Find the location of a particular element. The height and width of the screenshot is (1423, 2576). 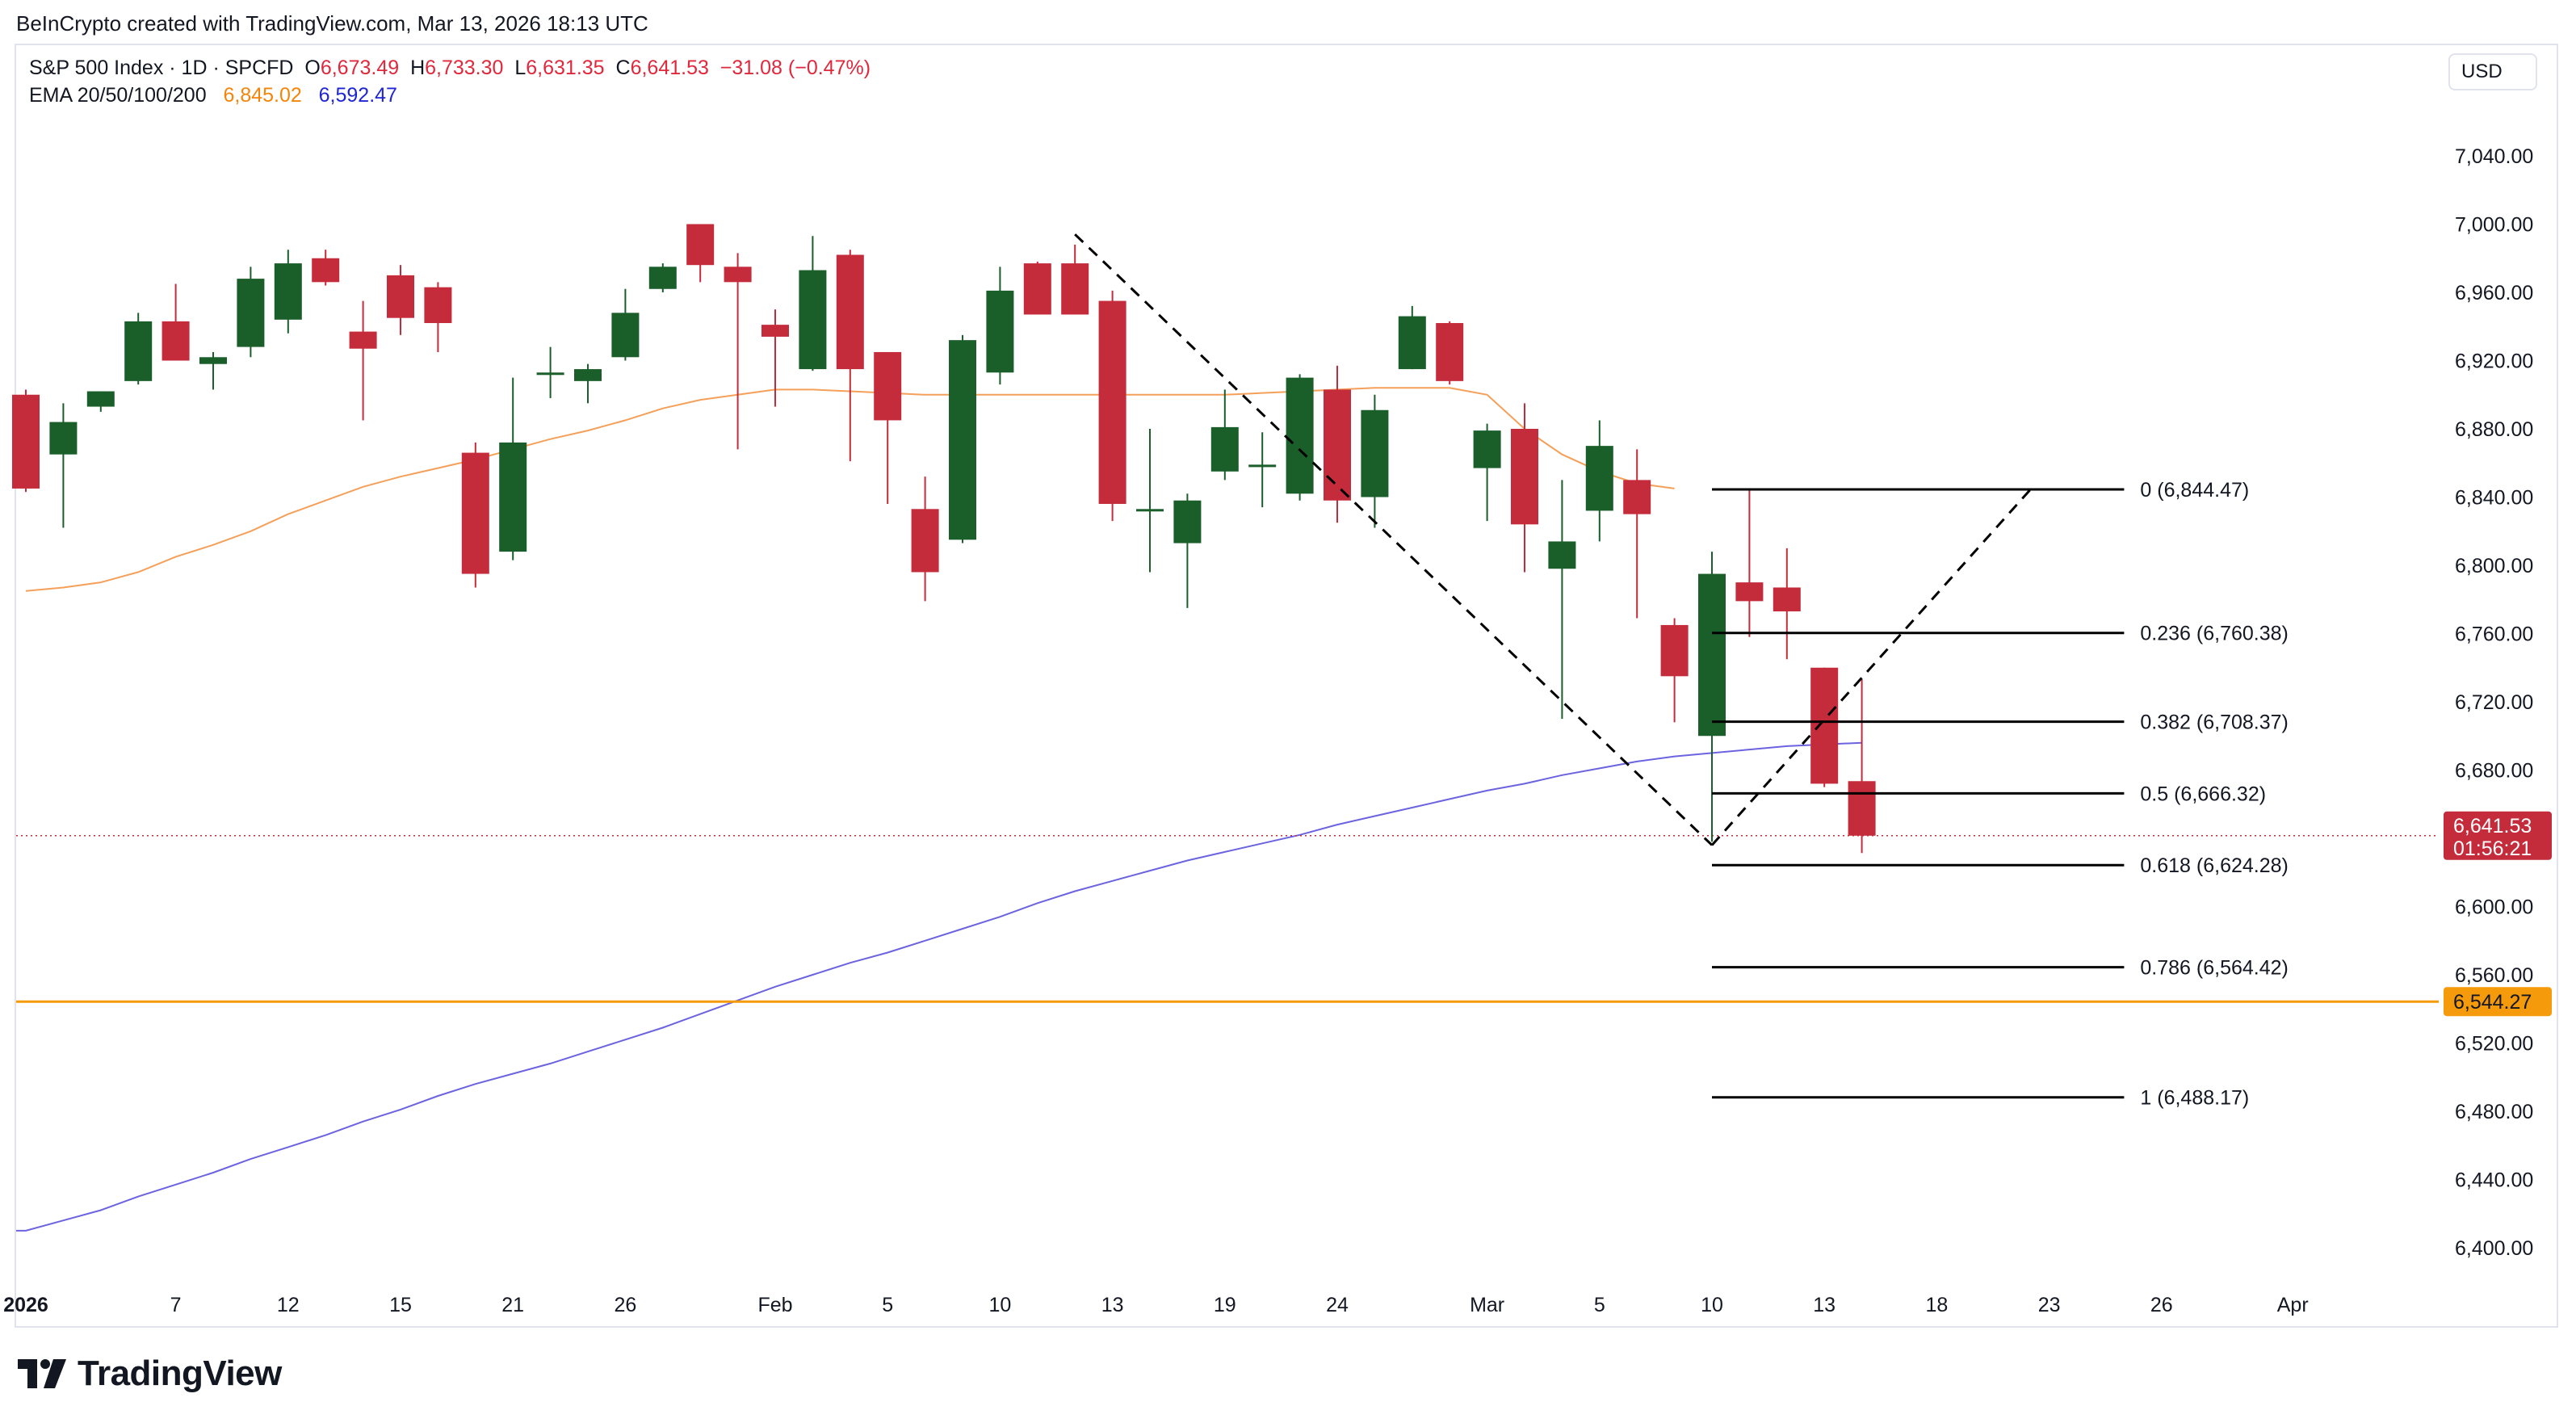

tradingview-brand: TradingView is located at coordinates (150, 1374).